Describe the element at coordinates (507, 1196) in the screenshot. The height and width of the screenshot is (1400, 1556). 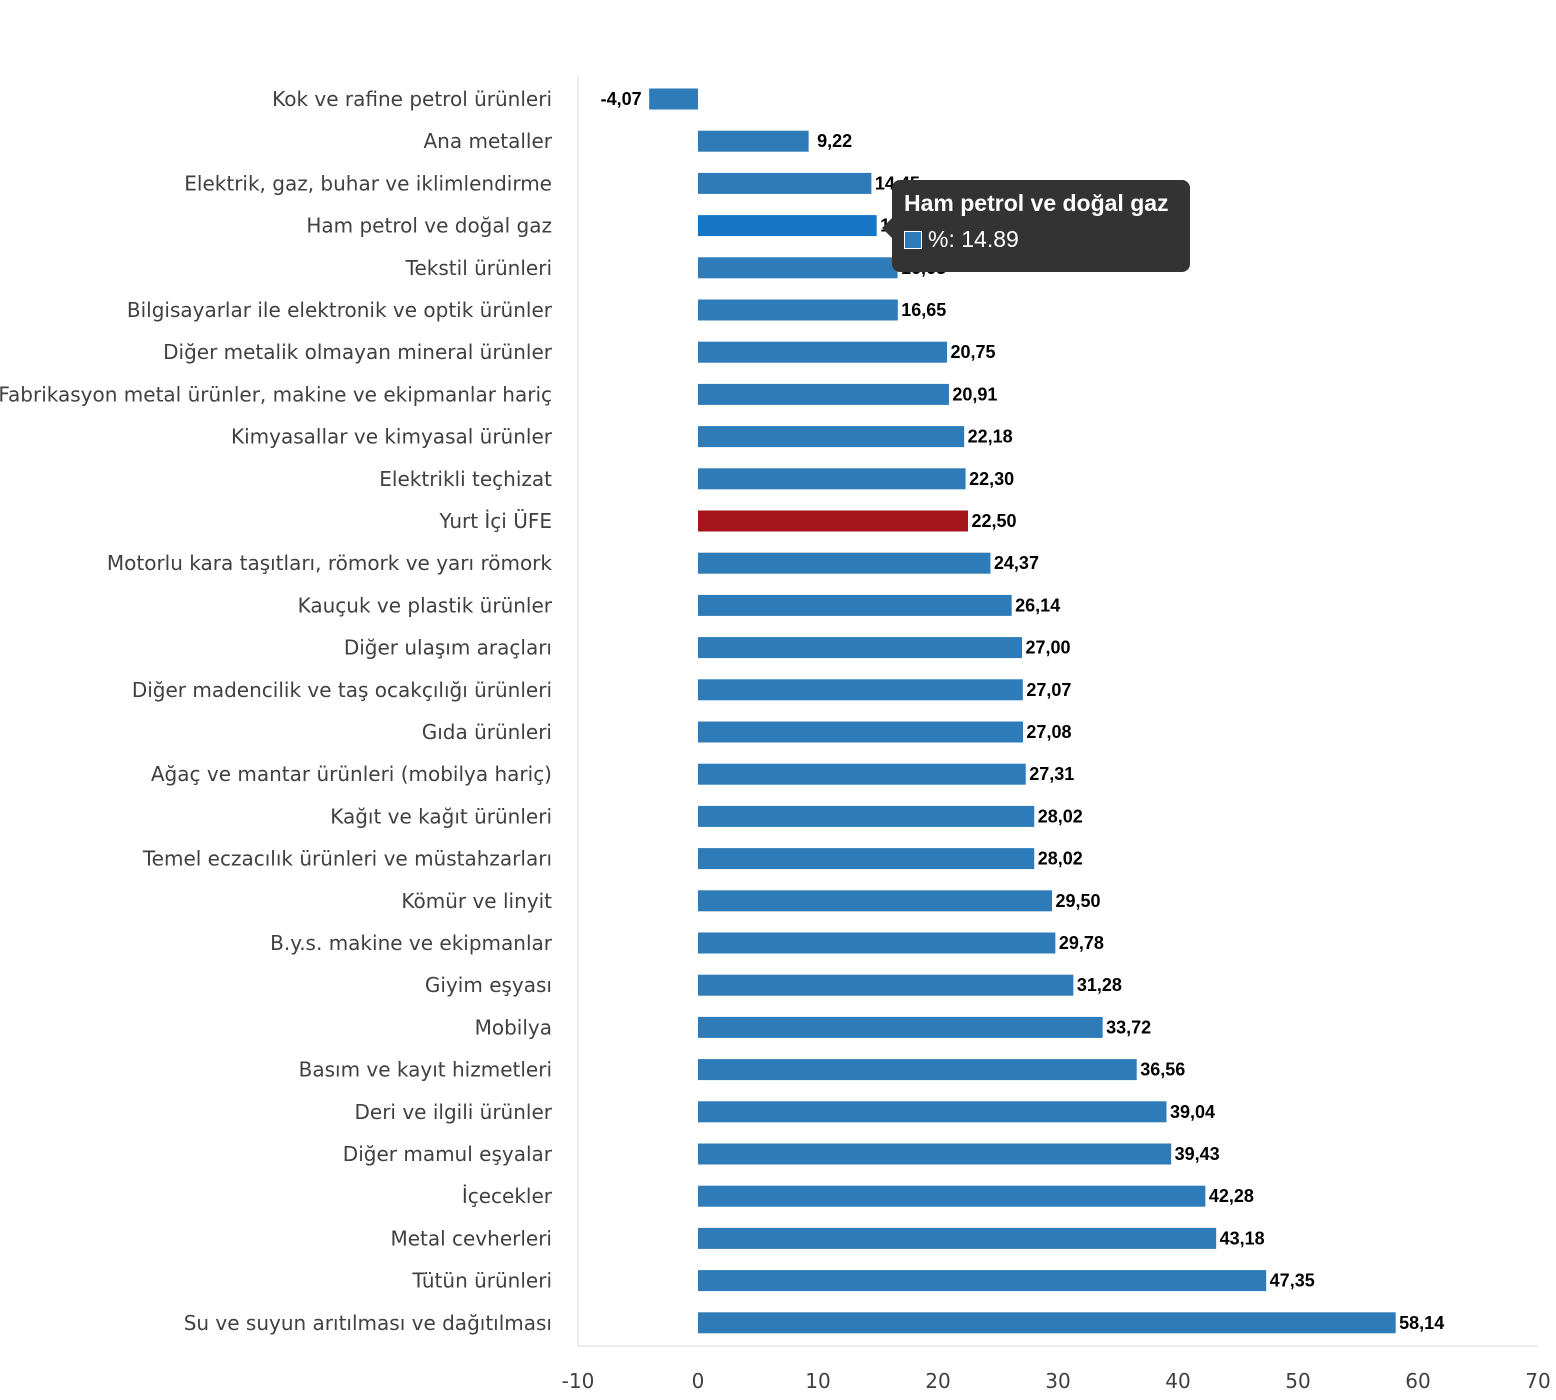
I see `category-label: İçecekler` at that location.